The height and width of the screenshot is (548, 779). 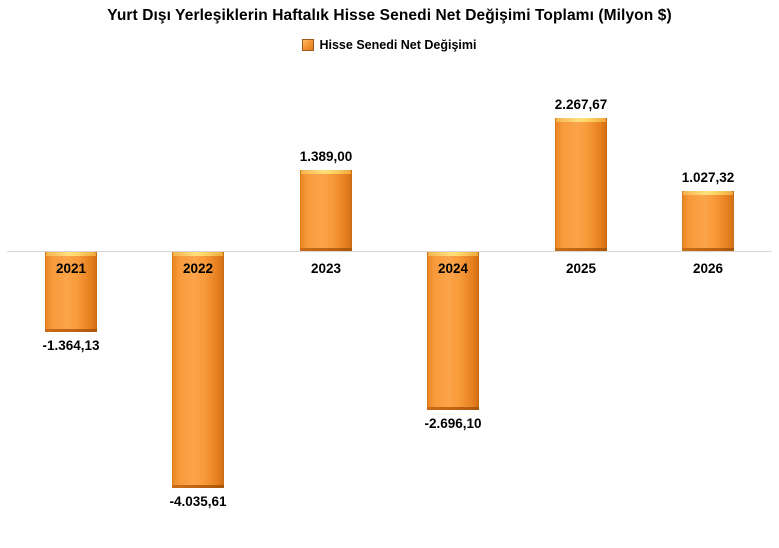 What do you see at coordinates (71, 292) in the screenshot?
I see `bar-2021` at bounding box center [71, 292].